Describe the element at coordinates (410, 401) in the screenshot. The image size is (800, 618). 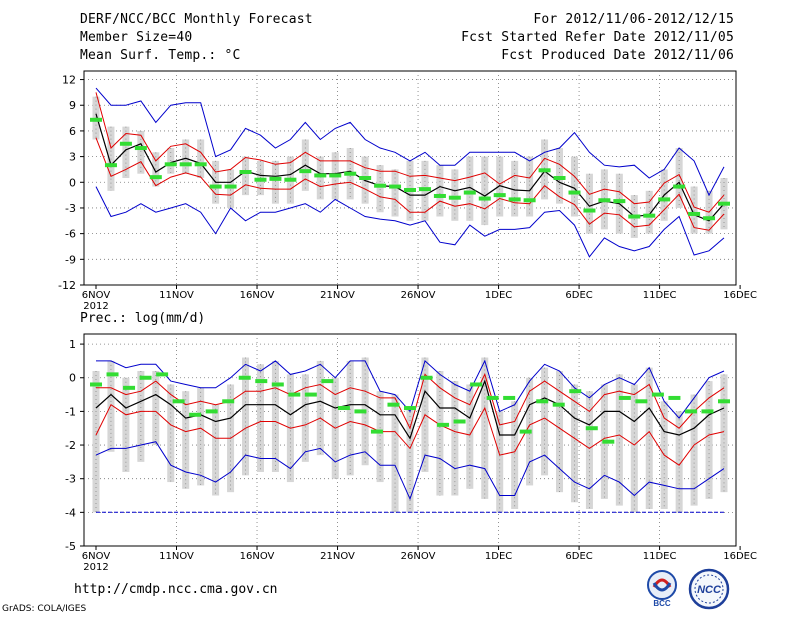
I see `prec-series-mean-plusstd` at that location.